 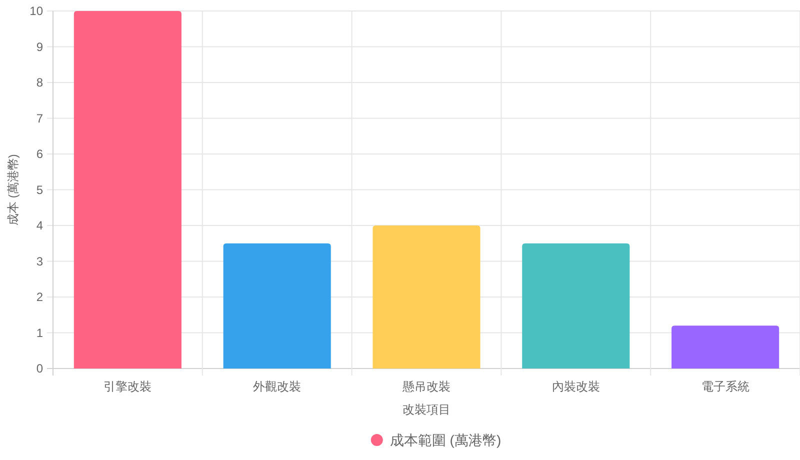 I want to click on y-axis-title: 成本 (萬港幣), so click(x=13, y=190).